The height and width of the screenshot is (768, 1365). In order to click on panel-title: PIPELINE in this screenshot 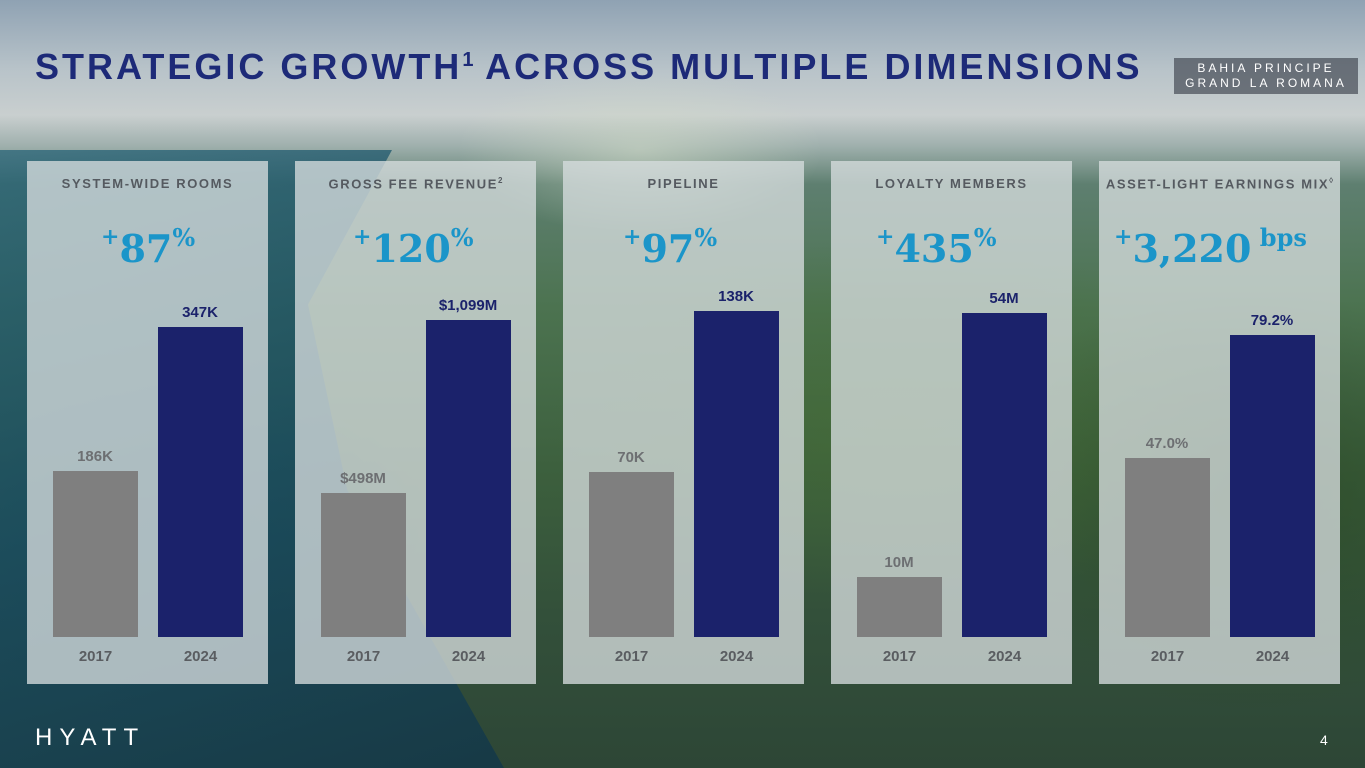, I will do `click(683, 183)`.